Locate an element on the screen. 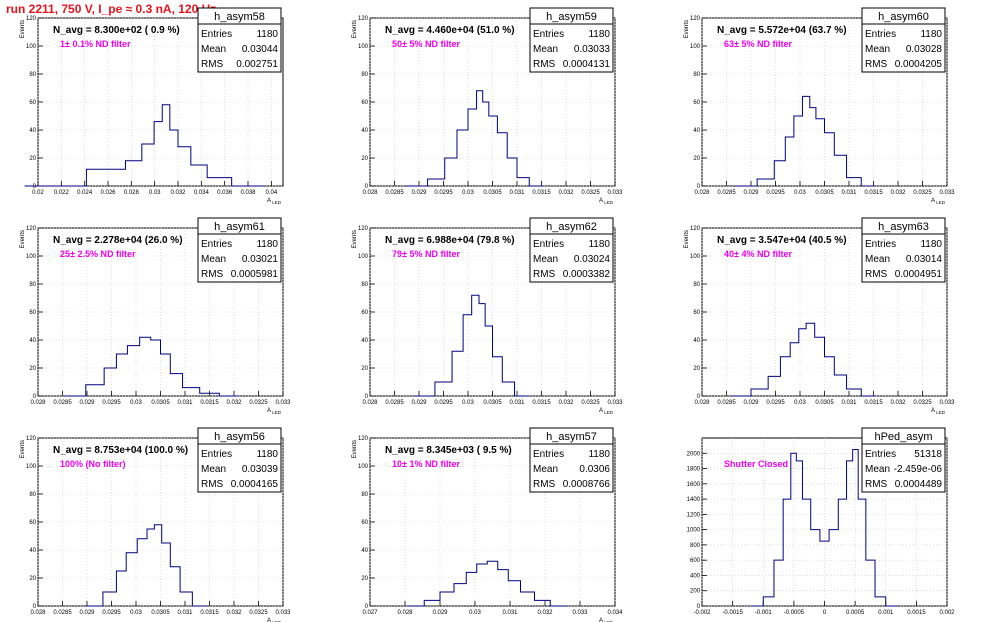 The width and height of the screenshot is (996, 622). stats-value: 0.0004489 is located at coordinates (919, 484).